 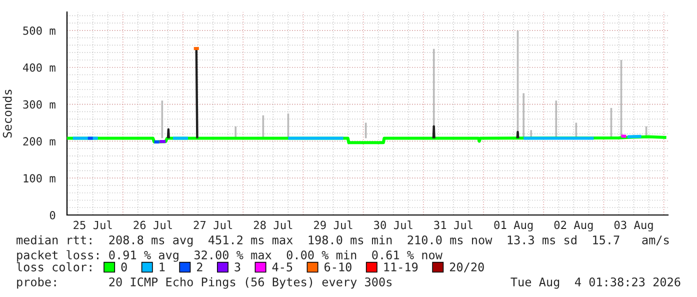 I want to click on y-tick-label: 100 m, so click(x=40, y=178).